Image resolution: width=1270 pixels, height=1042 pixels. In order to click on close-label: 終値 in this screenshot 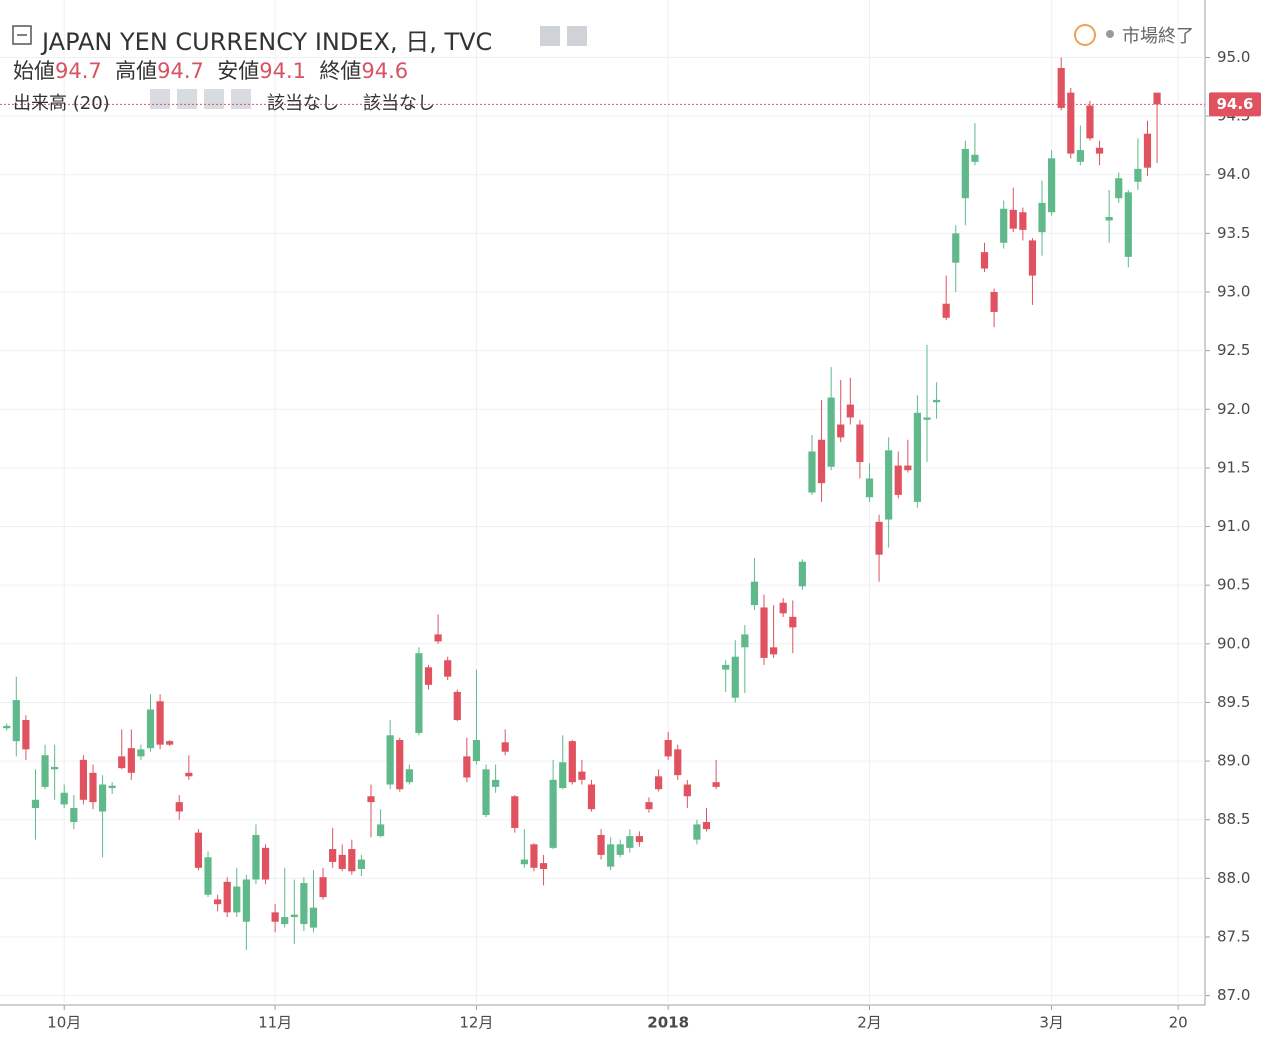, I will do `click(340, 71)`.